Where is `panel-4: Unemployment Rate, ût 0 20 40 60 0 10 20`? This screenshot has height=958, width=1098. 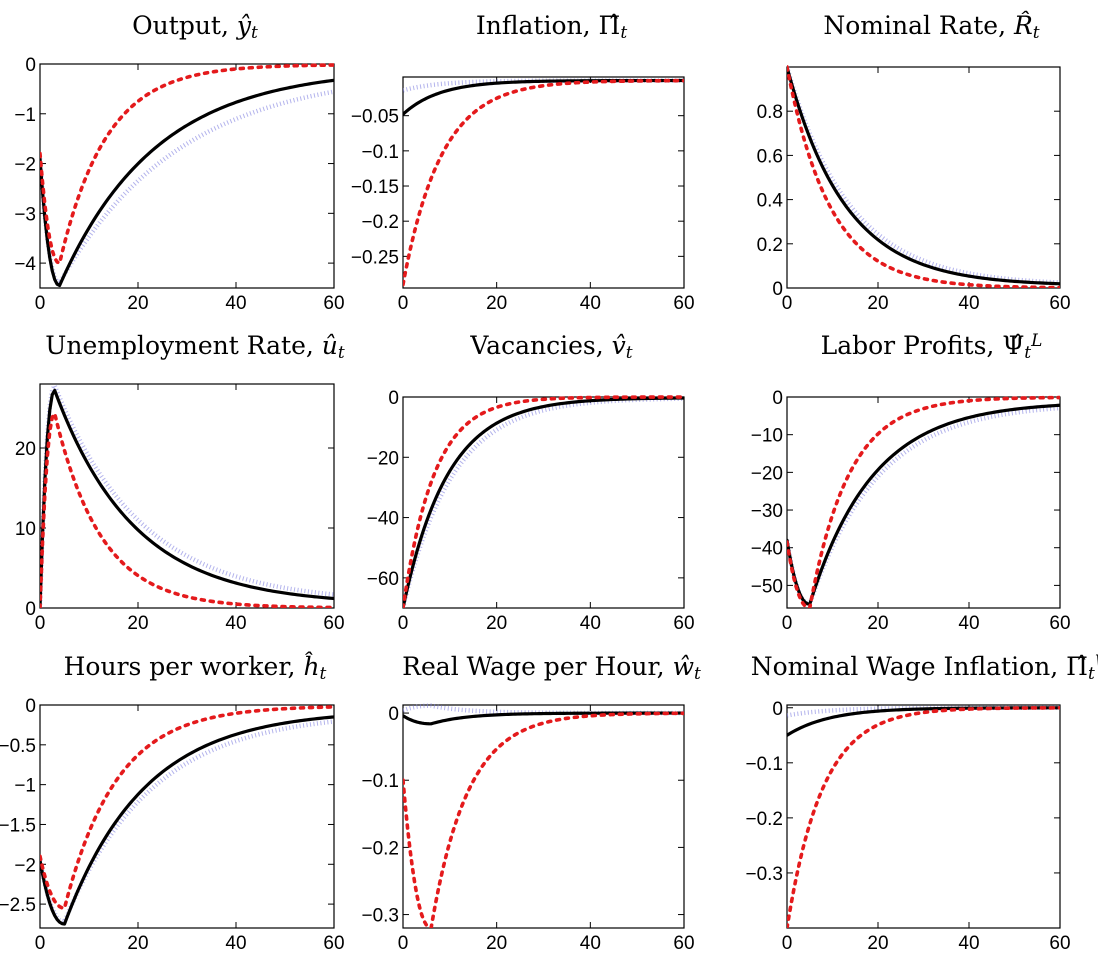 panel-4: Unemployment Rate, ût 0 20 40 60 0 10 20 is located at coordinates (180, 482).